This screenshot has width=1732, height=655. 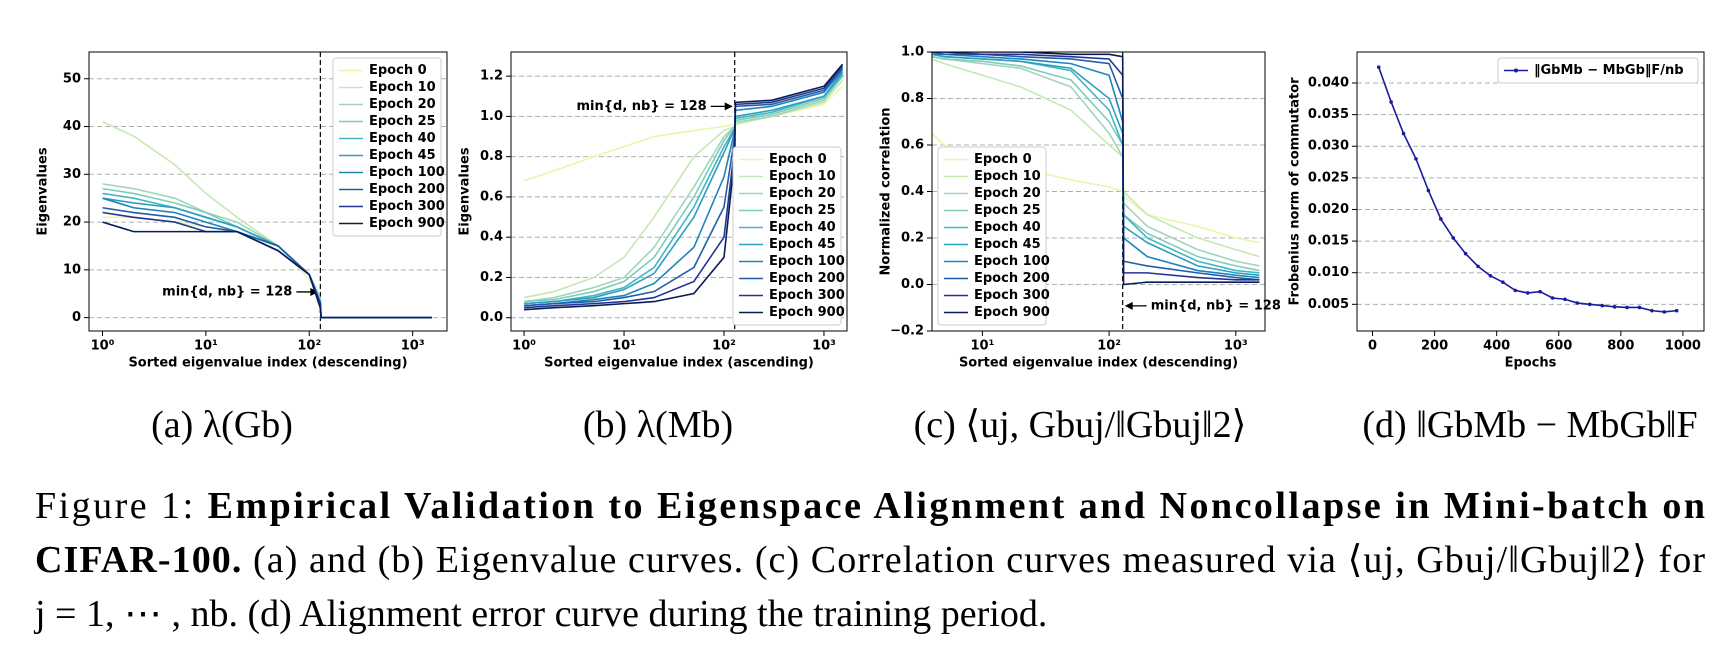 I want to click on y-tick-label: 0.4, so click(x=912, y=191).